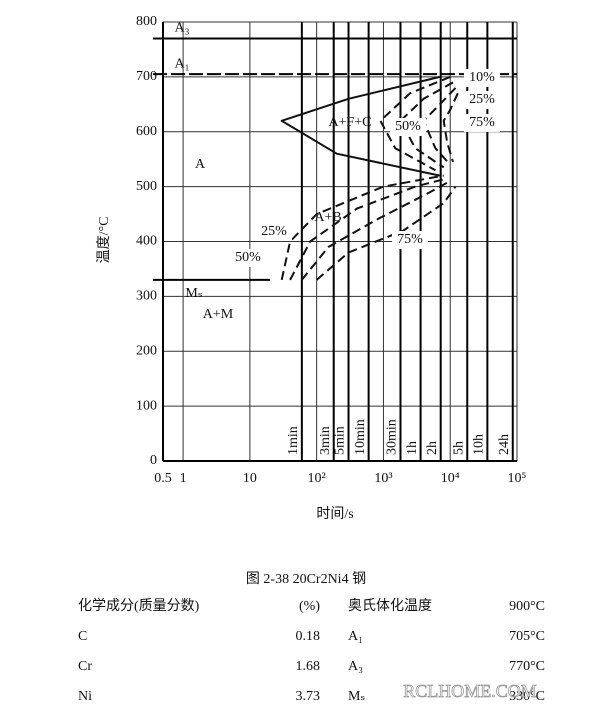 The width and height of the screenshot is (612, 717). I want to click on time-mark-label: 10min, so click(360, 437).